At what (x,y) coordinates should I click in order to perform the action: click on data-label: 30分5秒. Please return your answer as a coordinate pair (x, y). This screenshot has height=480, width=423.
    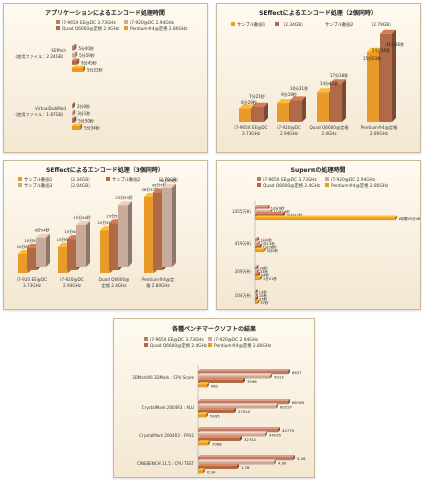
    Looking at the image, I should click on (159, 184).